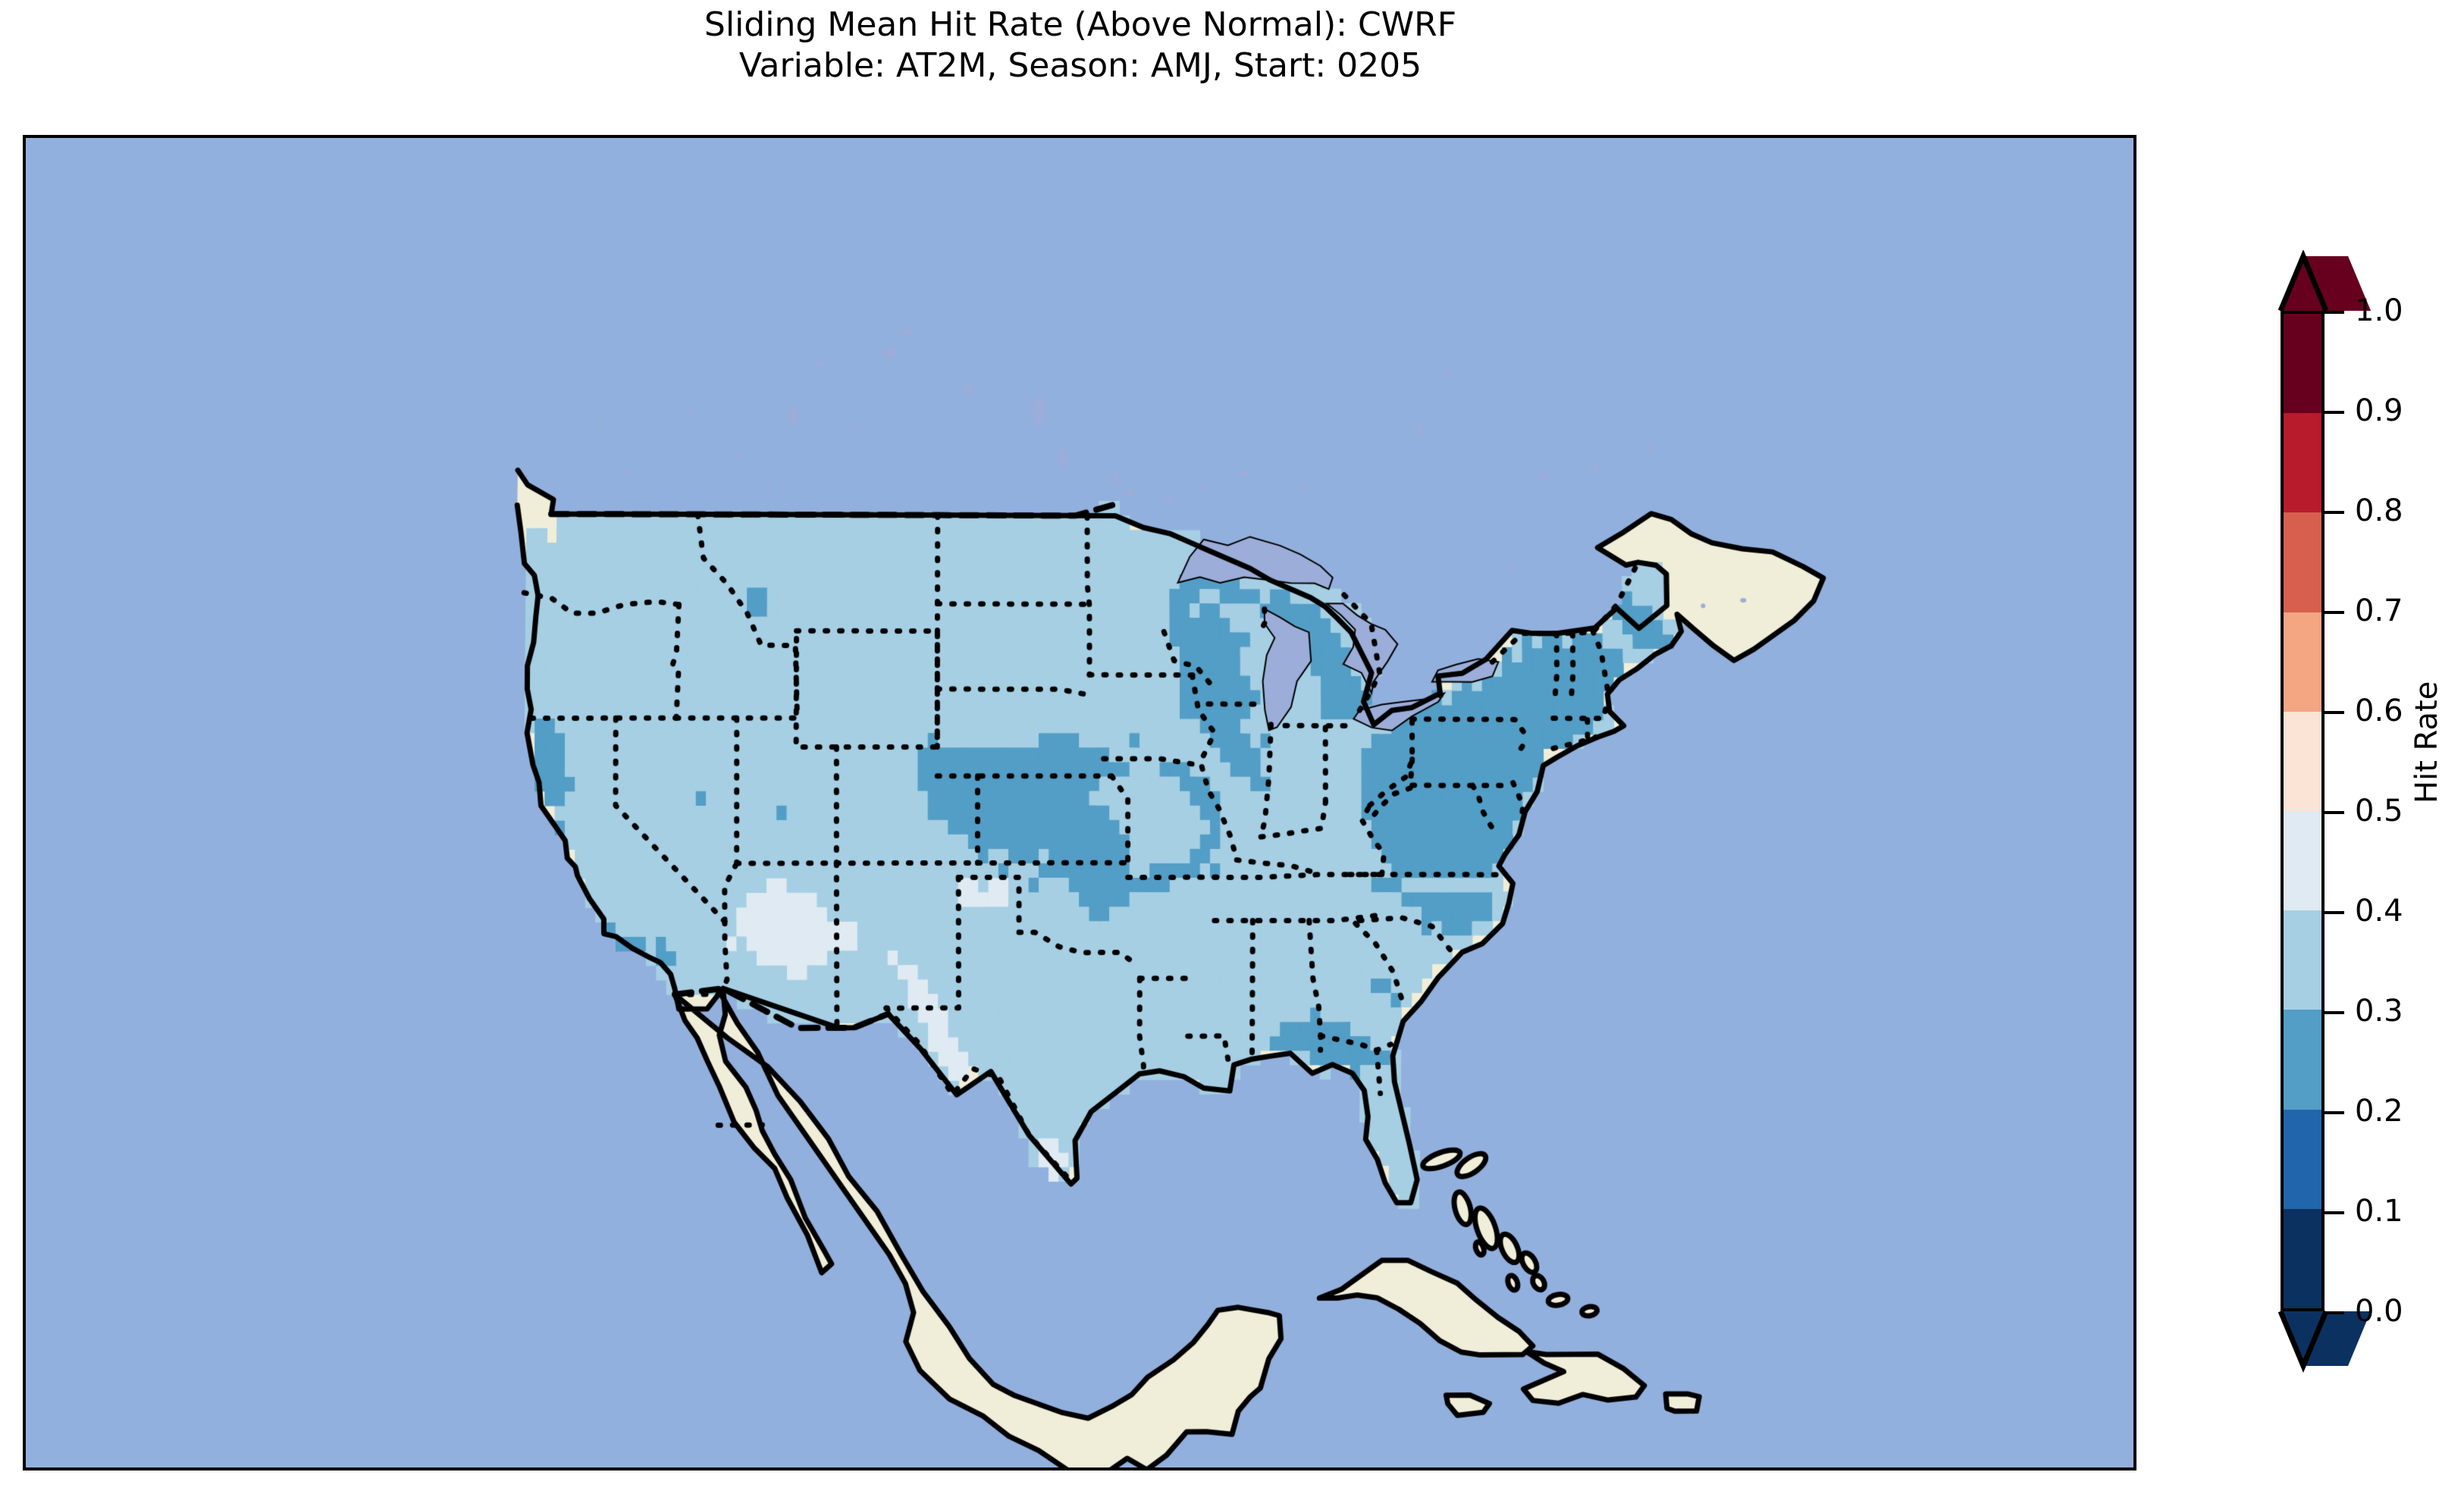 Image resolution: width=2464 pixels, height=1494 pixels. I want to click on colorbar-tick-label-10: 0.0, so click(2379, 1311).